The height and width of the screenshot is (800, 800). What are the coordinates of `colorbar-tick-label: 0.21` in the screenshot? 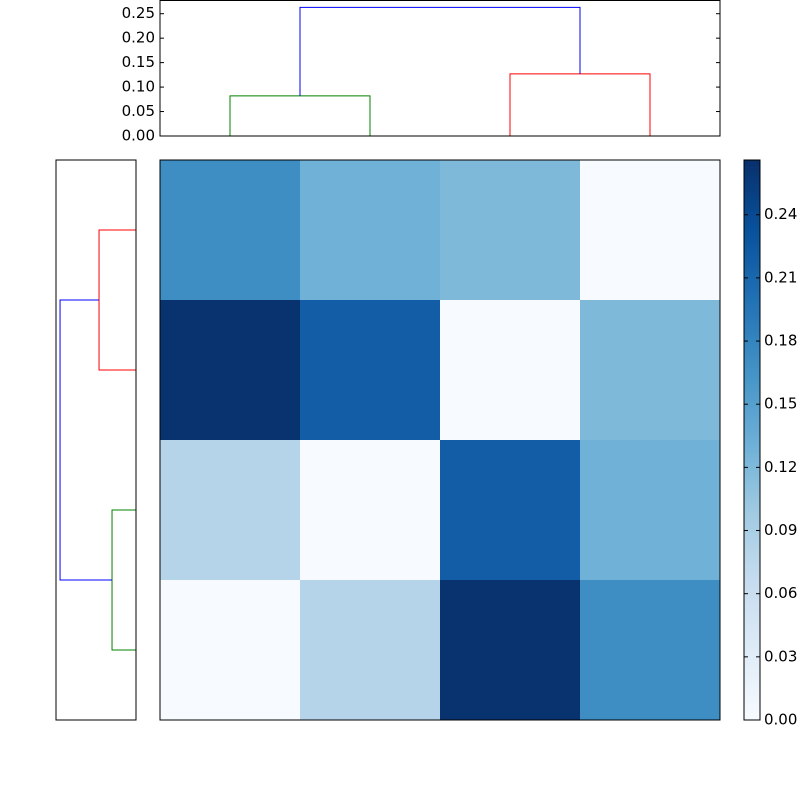 It's located at (780, 277).